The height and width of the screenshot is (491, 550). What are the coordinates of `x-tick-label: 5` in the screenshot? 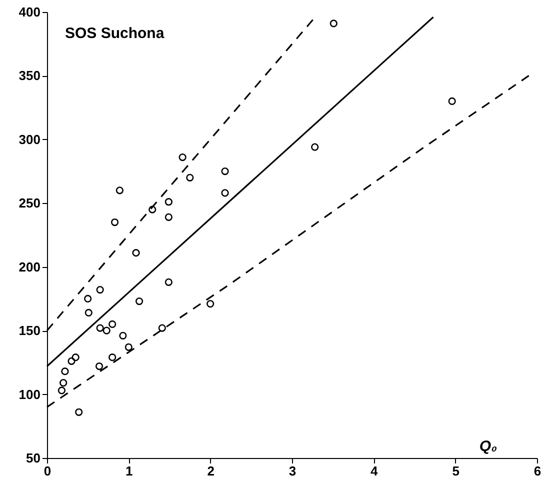 It's located at (456, 471).